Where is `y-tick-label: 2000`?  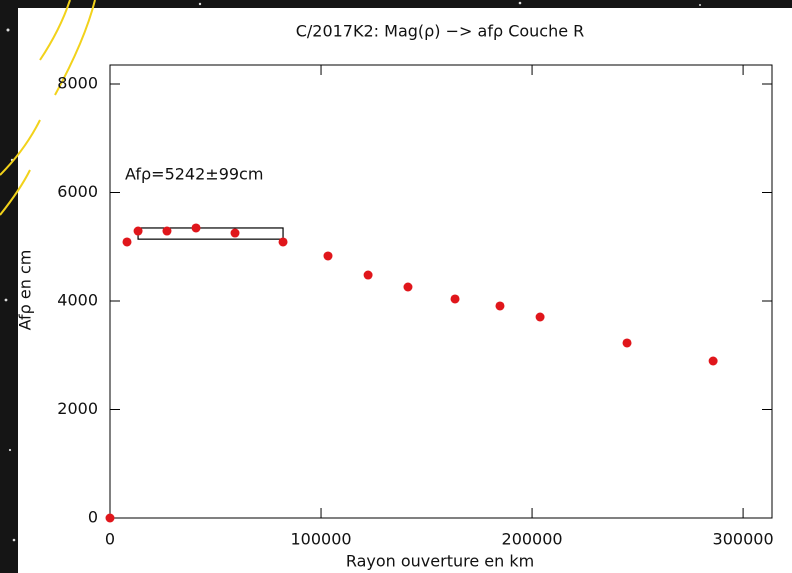
y-tick-label: 2000 is located at coordinates (77, 408).